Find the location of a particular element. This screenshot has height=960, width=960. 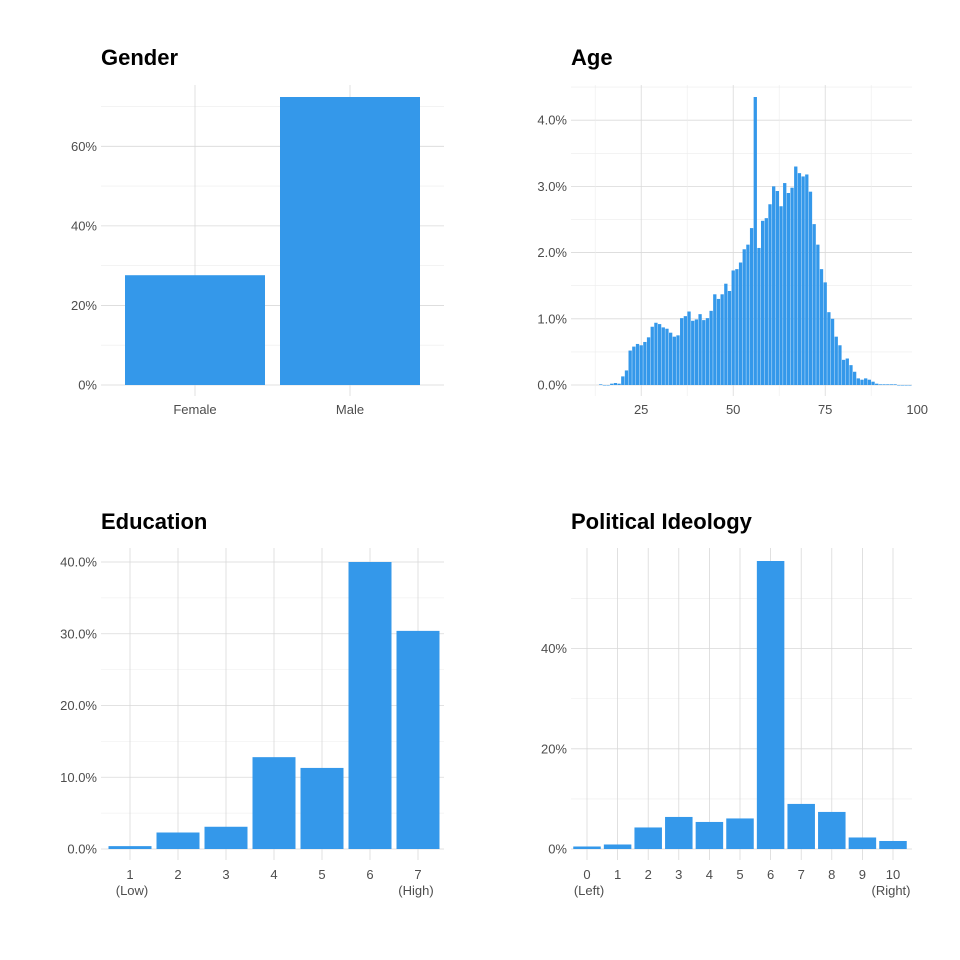

political-ideology-y-tick-label: 20% is located at coordinates (554, 748).